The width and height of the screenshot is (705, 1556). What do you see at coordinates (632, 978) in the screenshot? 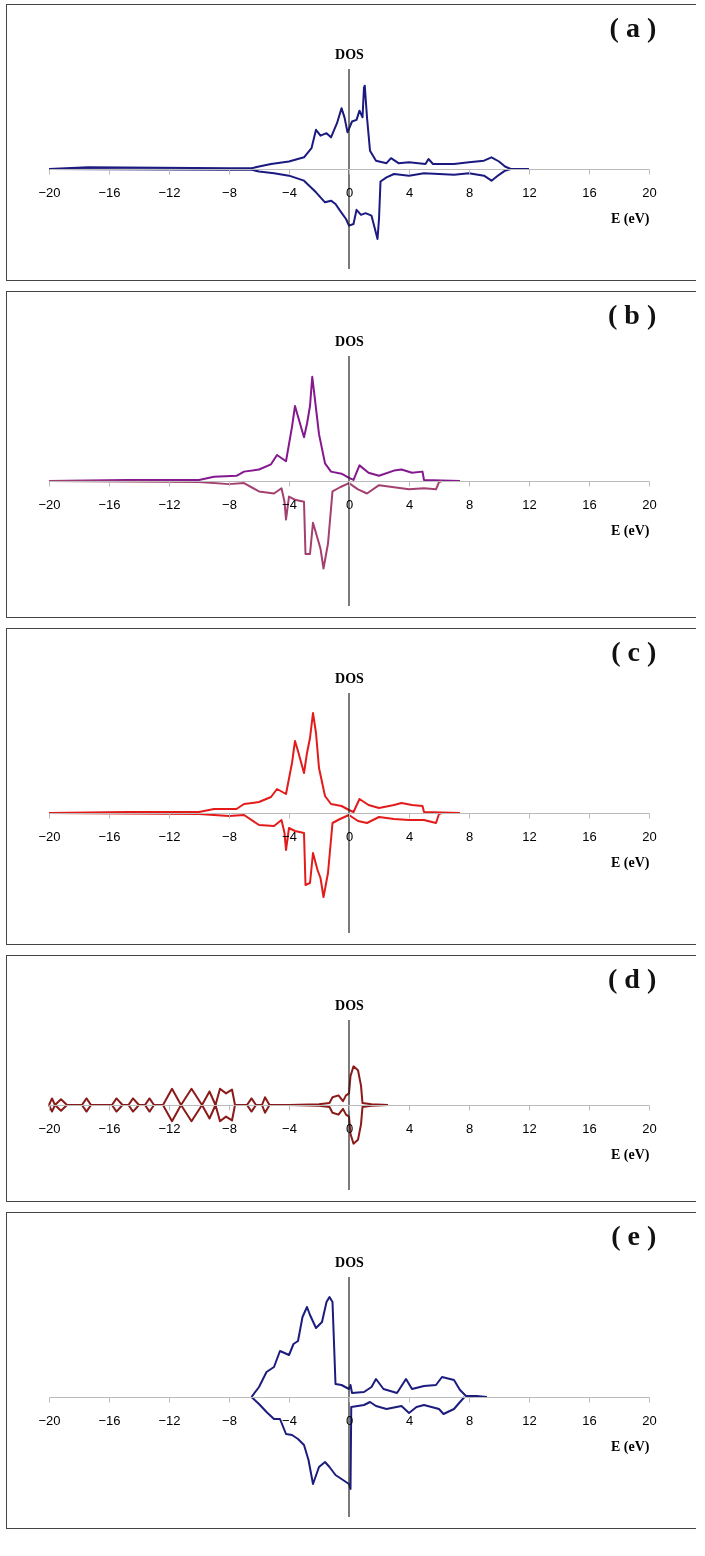
I see `chart-title: ( d )` at bounding box center [632, 978].